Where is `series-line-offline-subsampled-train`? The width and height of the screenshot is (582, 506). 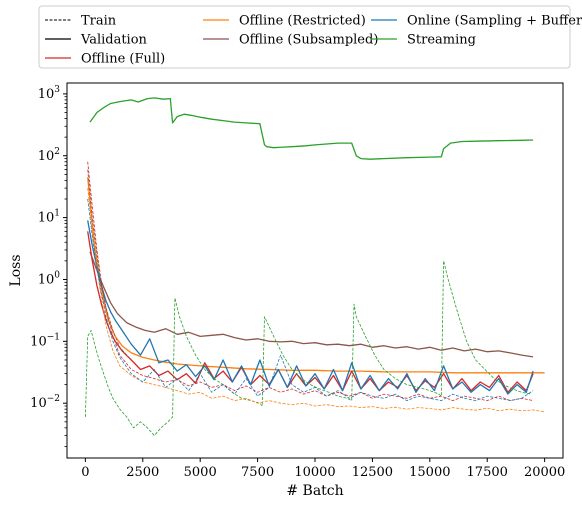
series-line-offline-subsampled-train is located at coordinates (109, 265).